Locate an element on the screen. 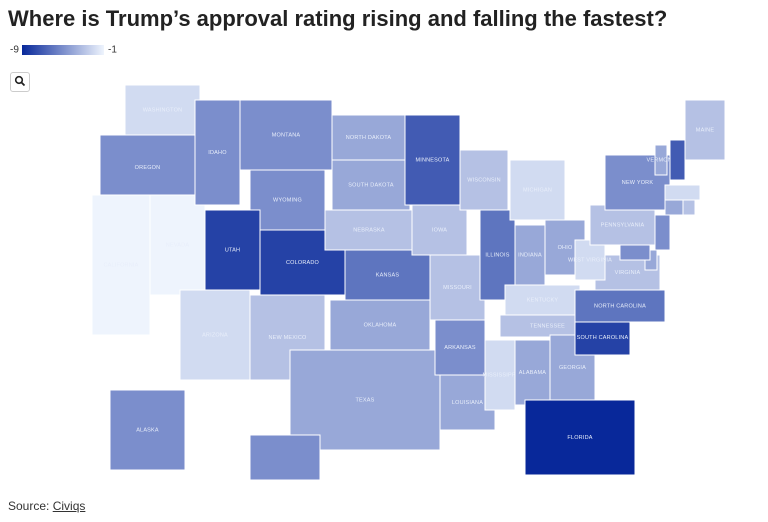  search-icon is located at coordinates (20, 80).